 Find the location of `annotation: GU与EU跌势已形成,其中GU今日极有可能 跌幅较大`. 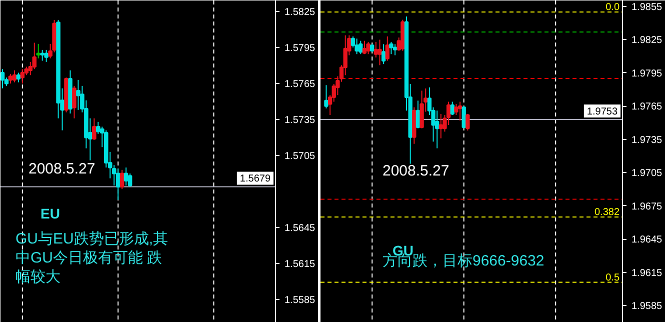

annotation: GU与EU跌势已形成,其中GU今日极有可能 跌幅较大 is located at coordinates (92, 258).